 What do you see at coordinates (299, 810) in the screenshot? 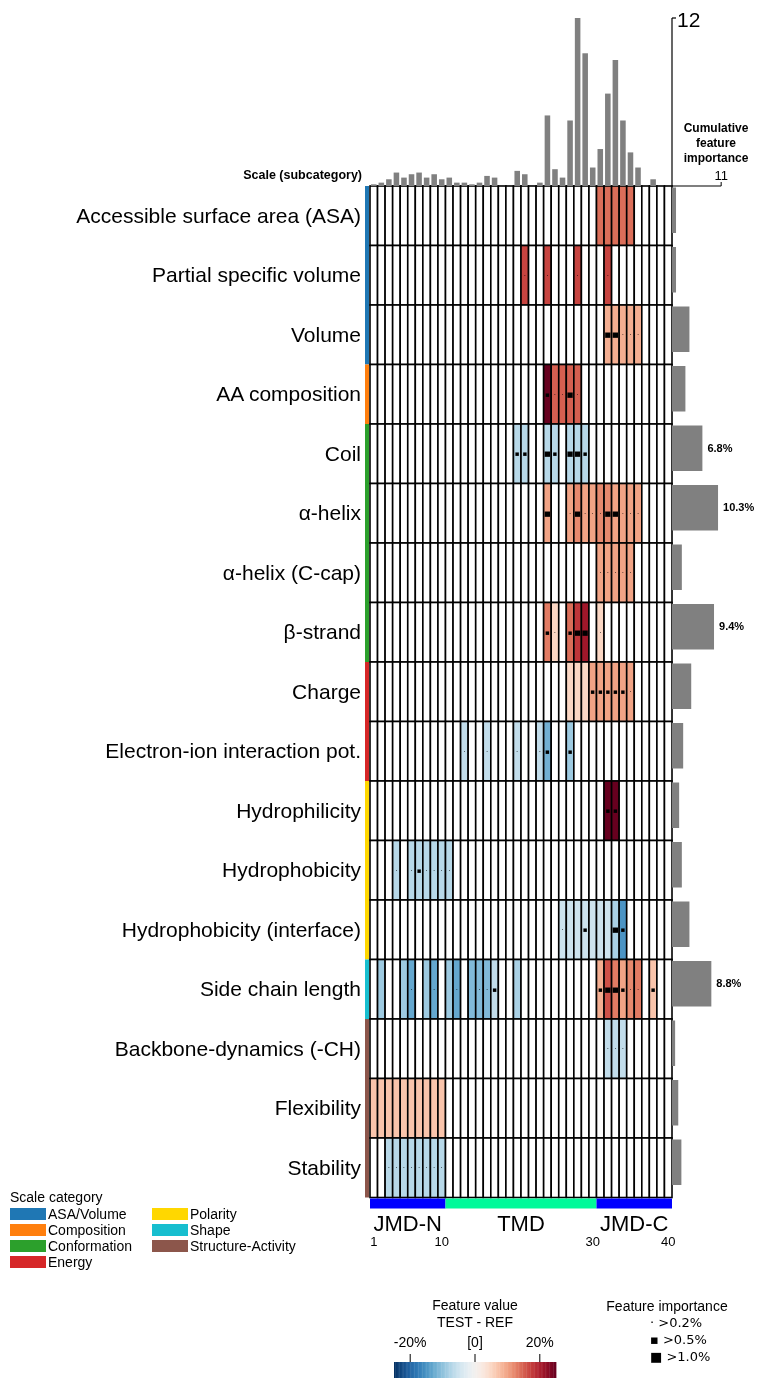
I see `y-tick-label: Hydrophilicity` at bounding box center [299, 810].